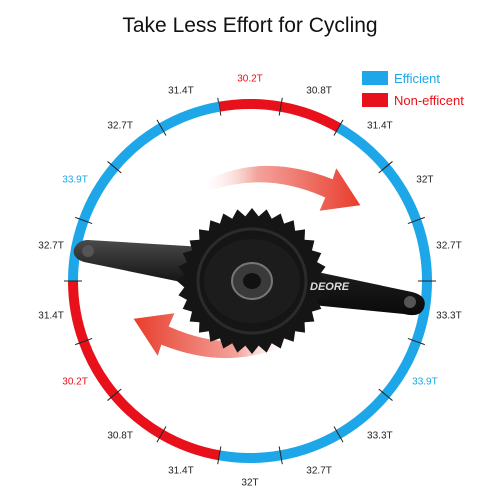 Image resolution: width=500 pixels, height=500 pixels. I want to click on legend-swatch-efficient, so click(375, 78).